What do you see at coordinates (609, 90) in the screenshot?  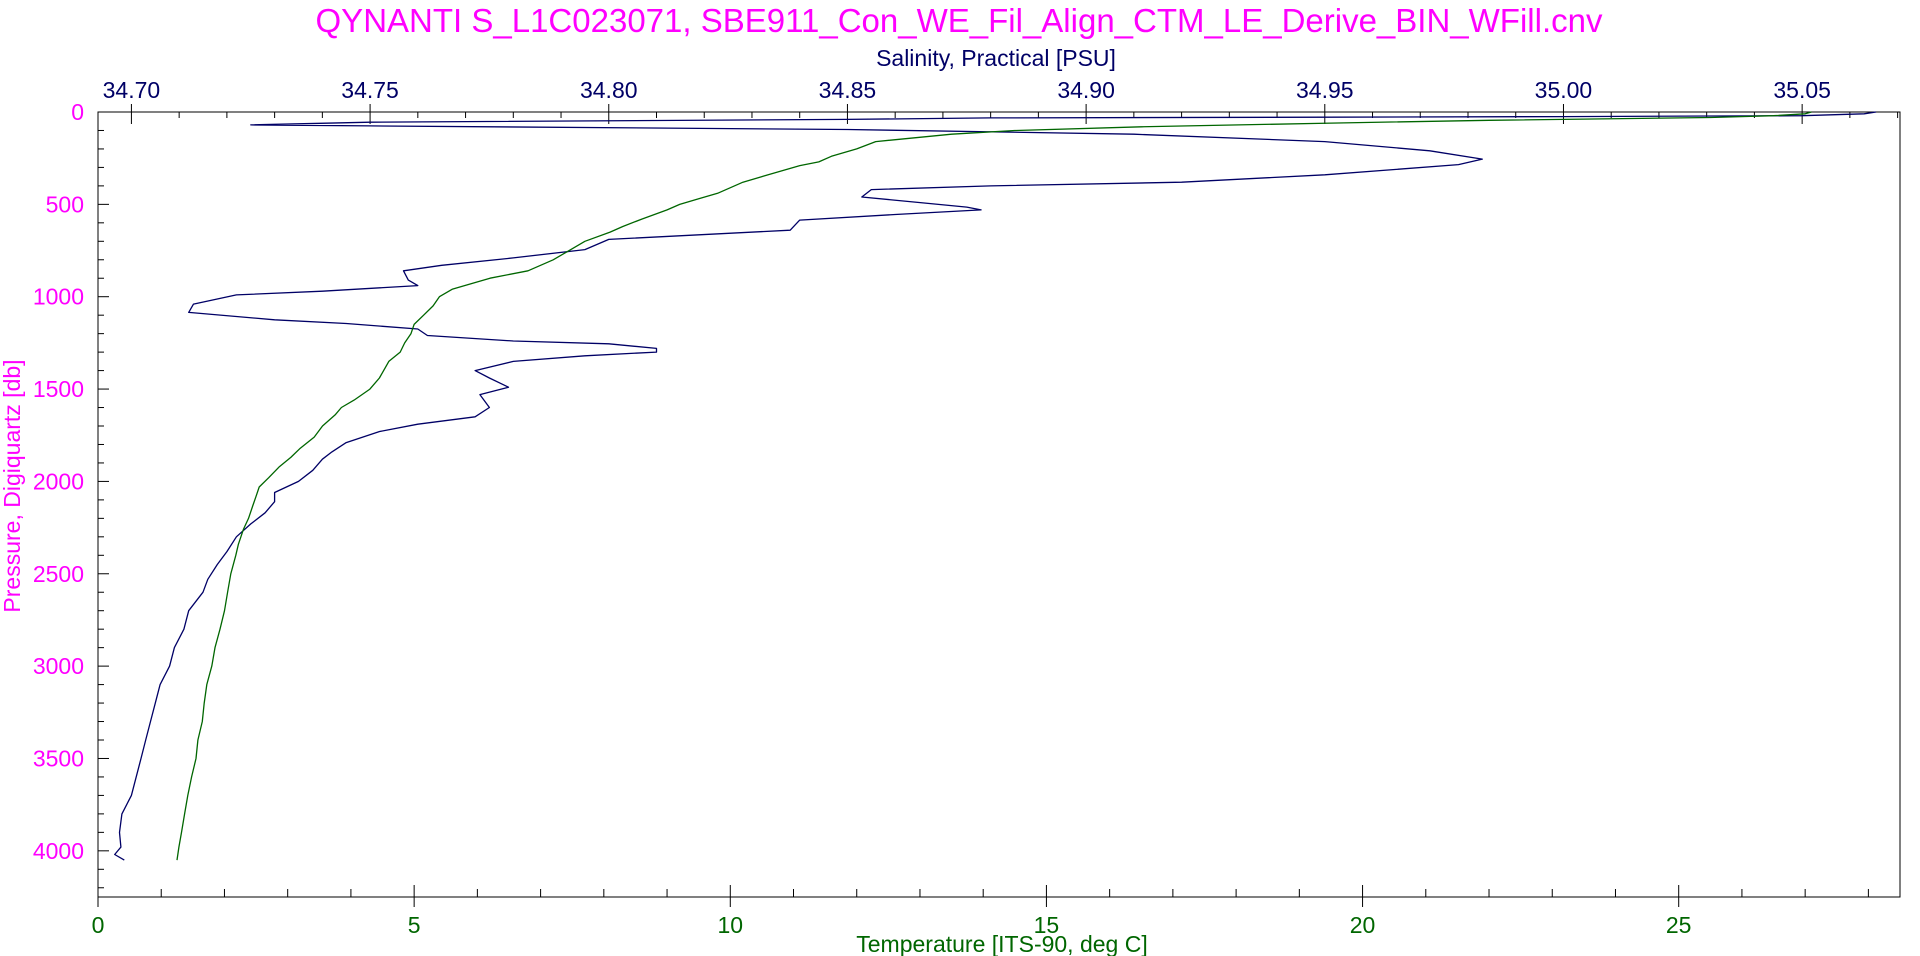 I see `salinity-tick-label: 34.80` at bounding box center [609, 90].